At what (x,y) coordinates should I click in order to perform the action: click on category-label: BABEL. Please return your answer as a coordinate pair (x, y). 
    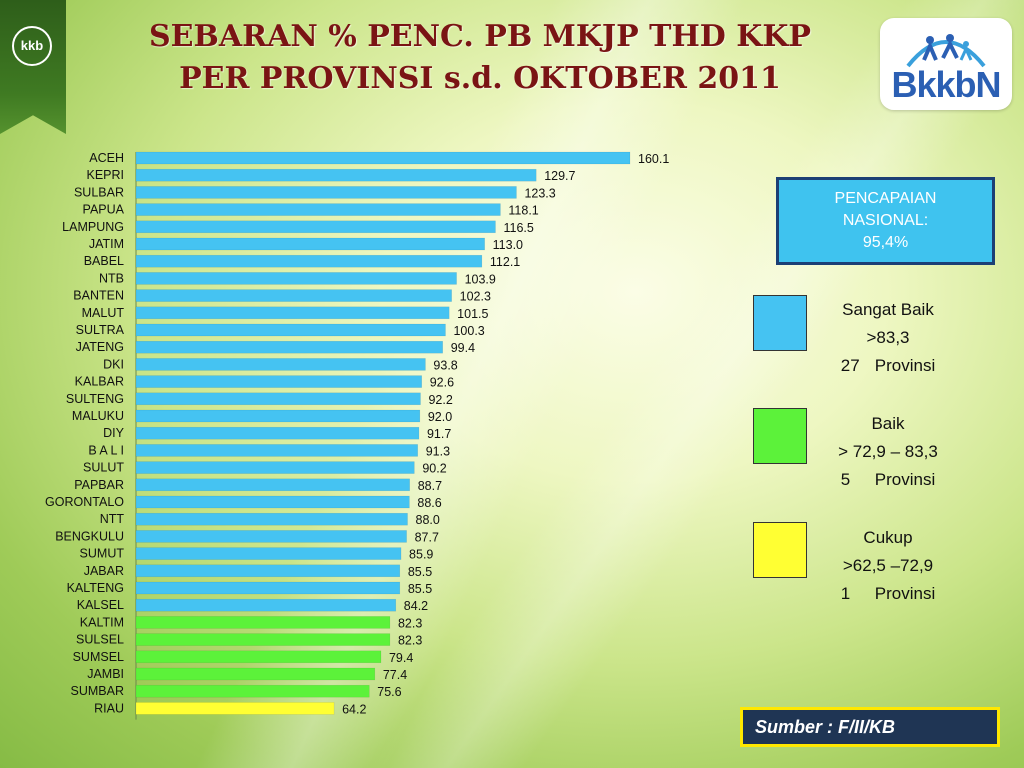
    Looking at the image, I should click on (104, 261).